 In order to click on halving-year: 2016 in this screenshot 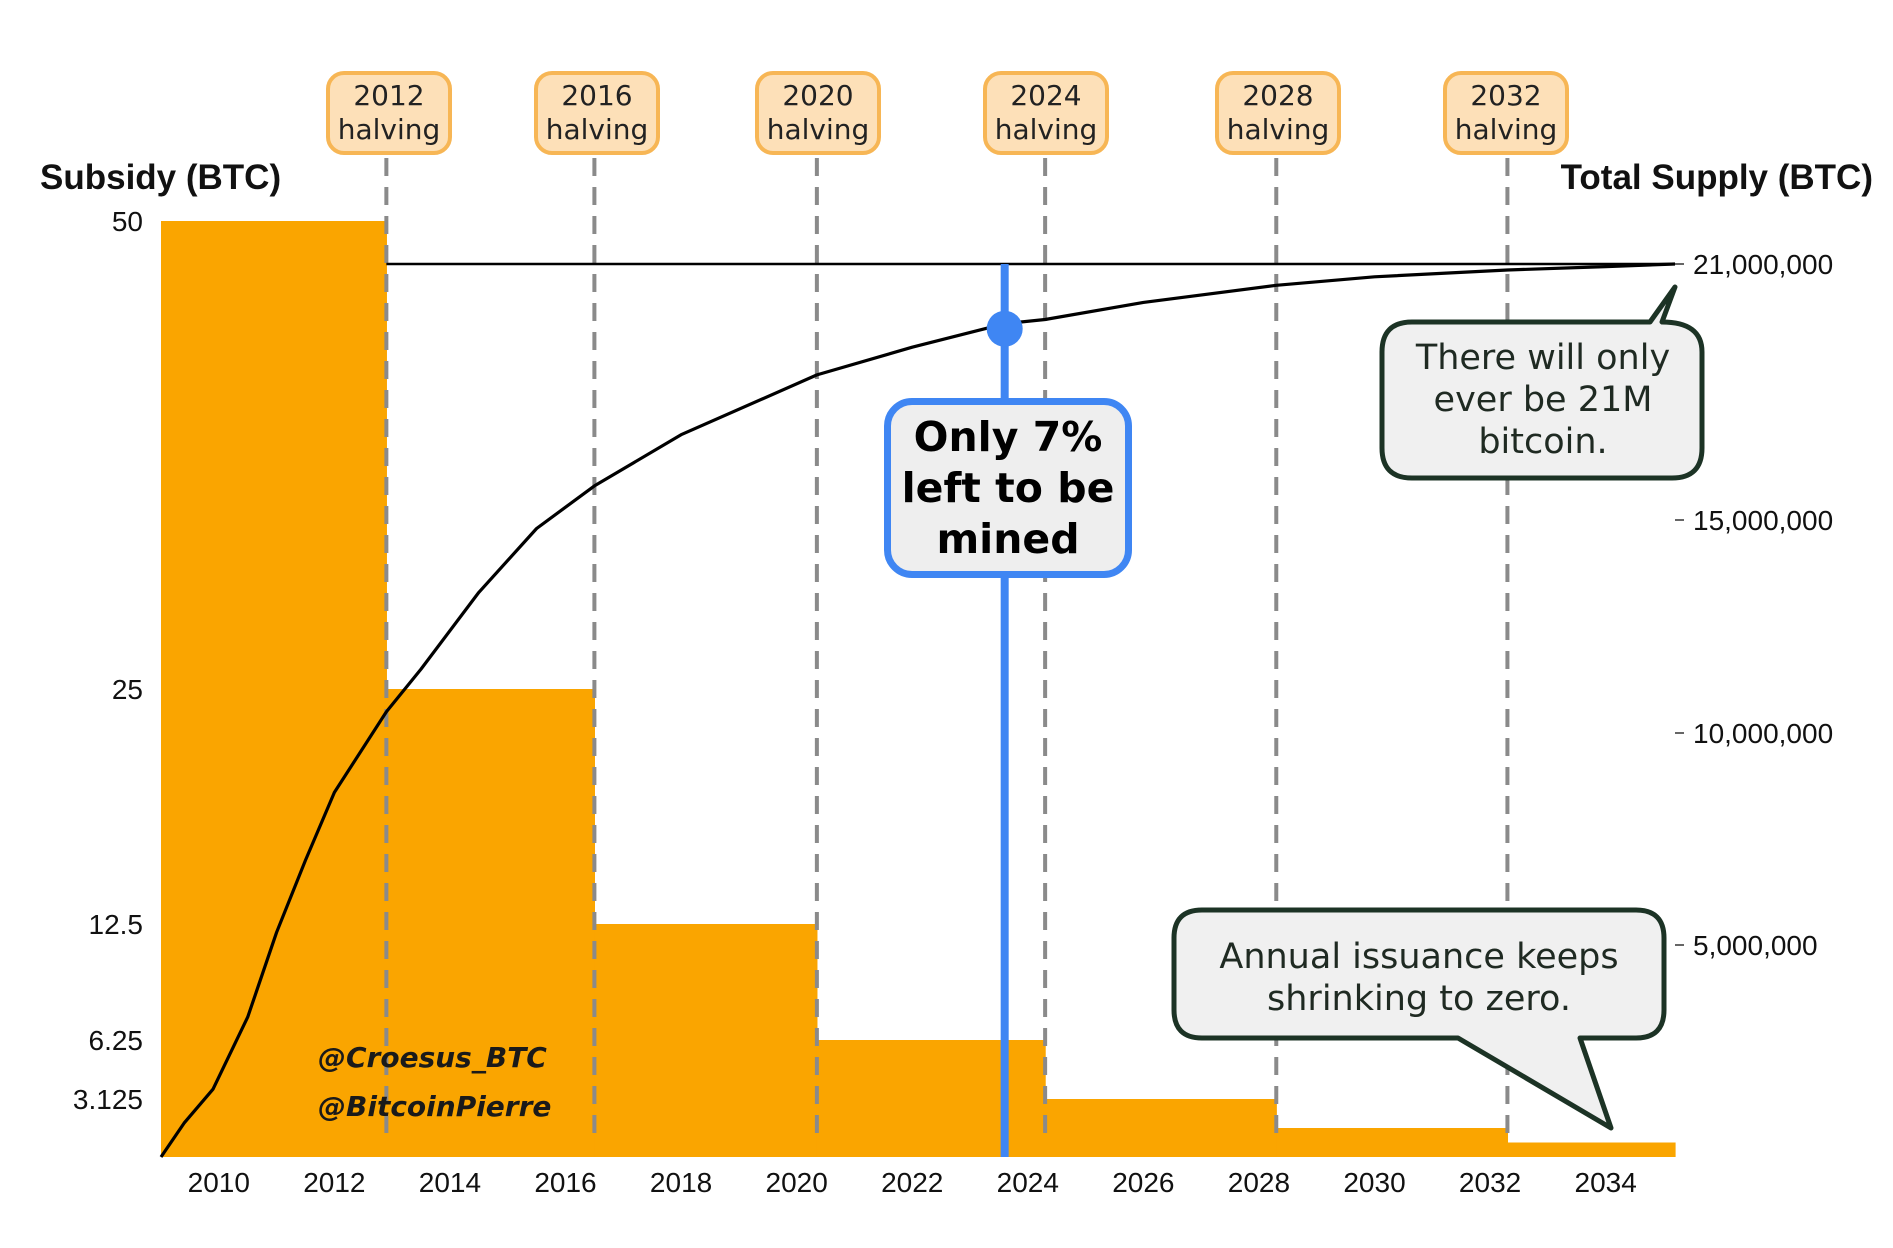, I will do `click(597, 95)`.